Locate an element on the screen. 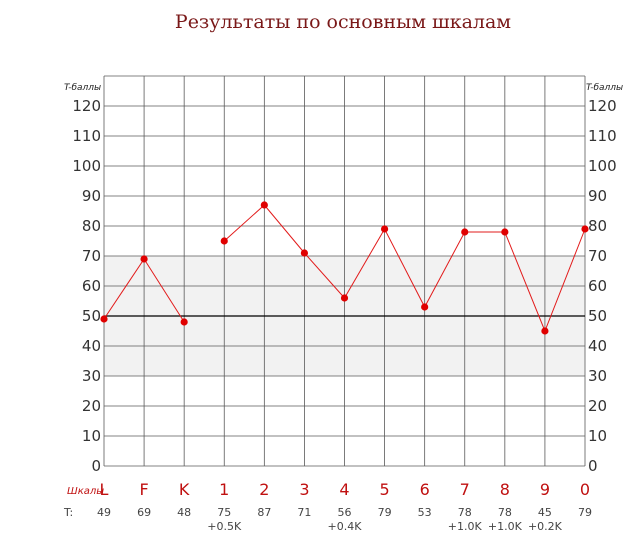 The image size is (633, 559). y-tick-label-right-10: 10 is located at coordinates (597, 436).